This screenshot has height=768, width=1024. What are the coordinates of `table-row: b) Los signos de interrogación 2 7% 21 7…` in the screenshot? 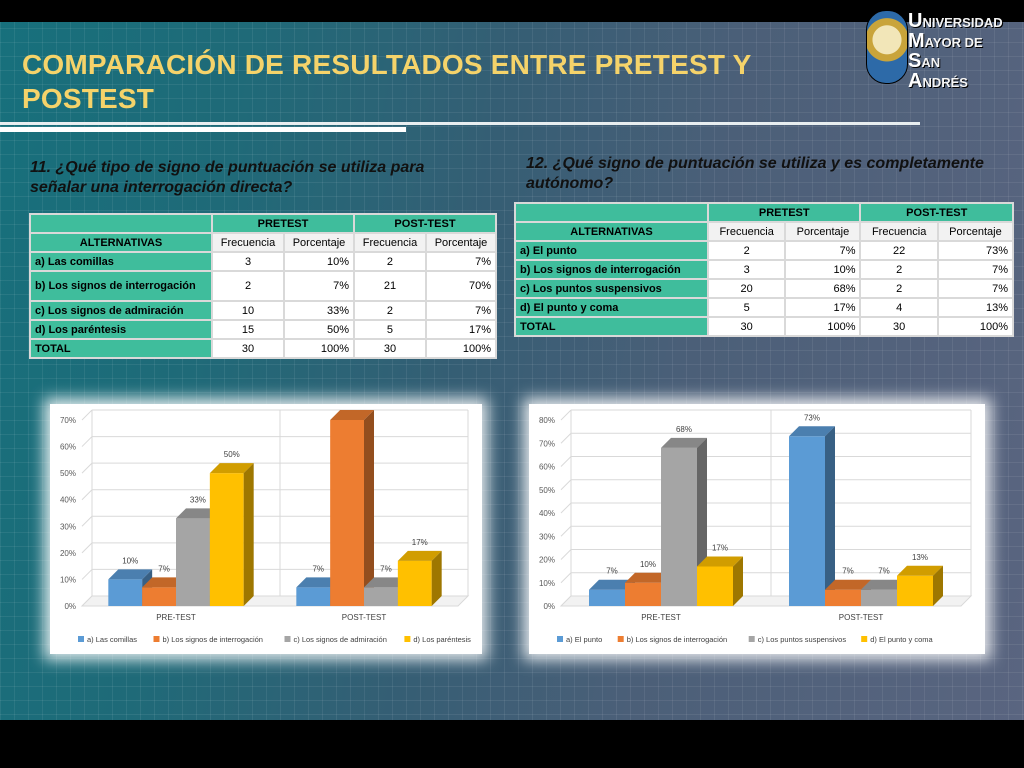 It's located at (263, 286).